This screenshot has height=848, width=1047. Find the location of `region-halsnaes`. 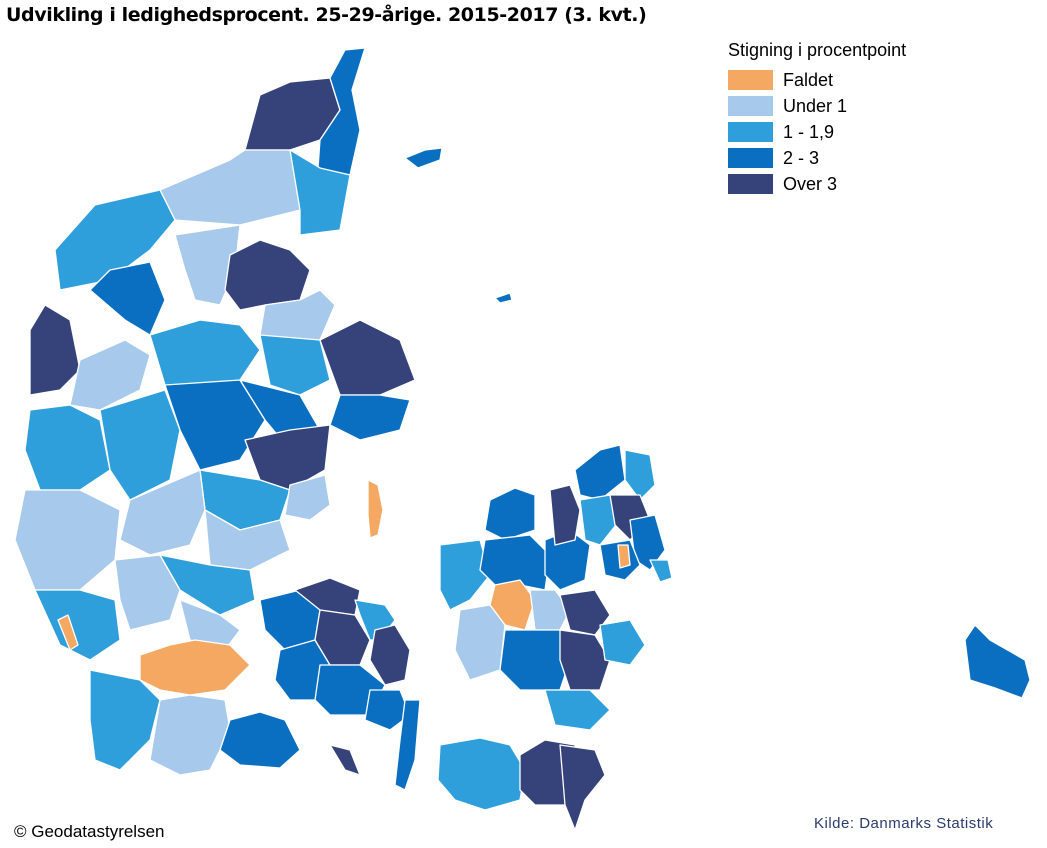

region-halsnaes is located at coordinates (600, 472).